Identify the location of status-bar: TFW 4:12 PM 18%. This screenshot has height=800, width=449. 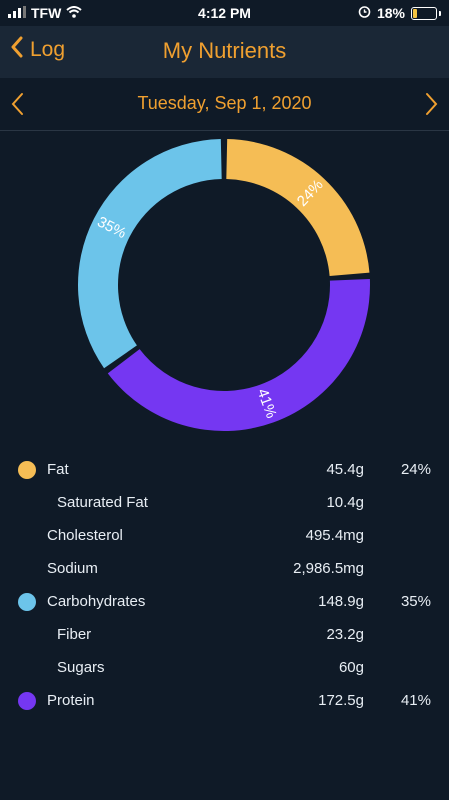
(224, 13).